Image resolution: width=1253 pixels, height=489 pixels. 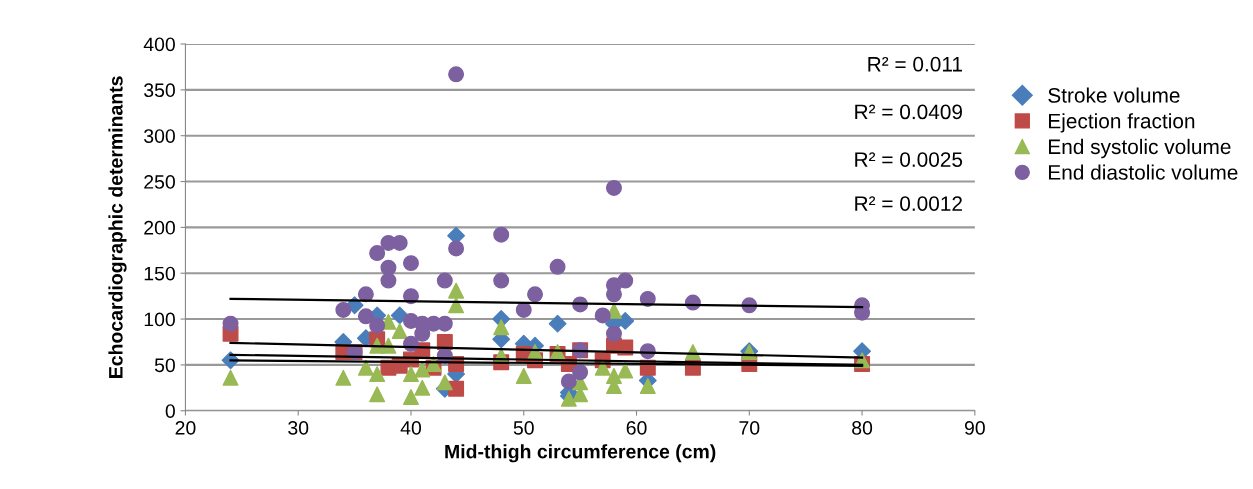 I want to click on annotation: R² = 0.0012, so click(x=908, y=203).